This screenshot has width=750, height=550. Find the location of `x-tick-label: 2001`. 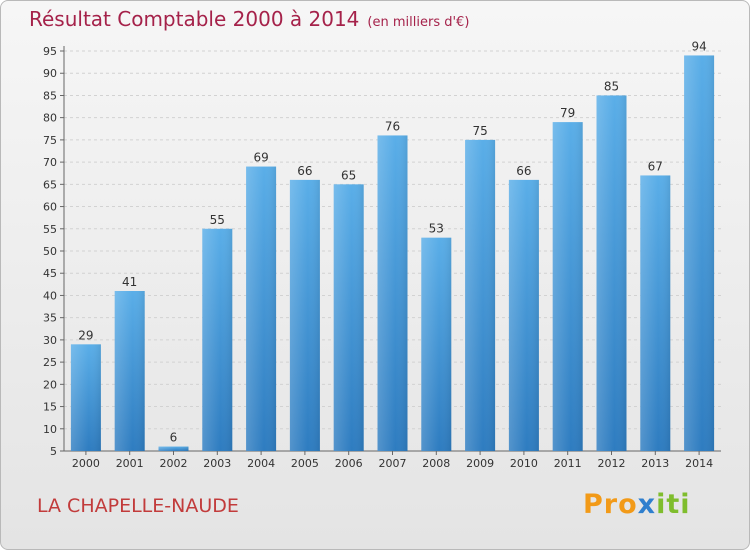

x-tick-label: 2001 is located at coordinates (130, 463).